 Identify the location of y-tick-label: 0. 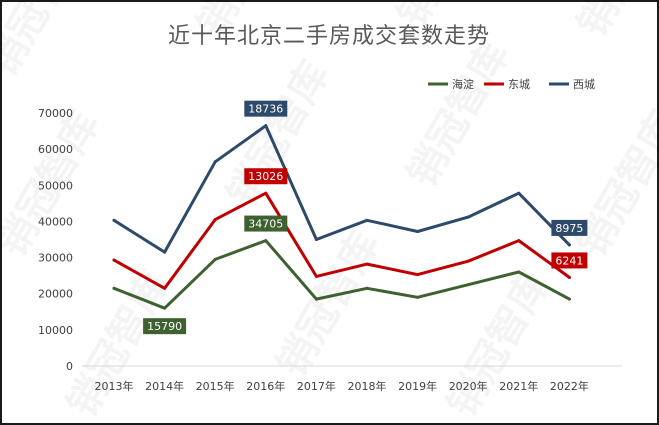
(69, 366).